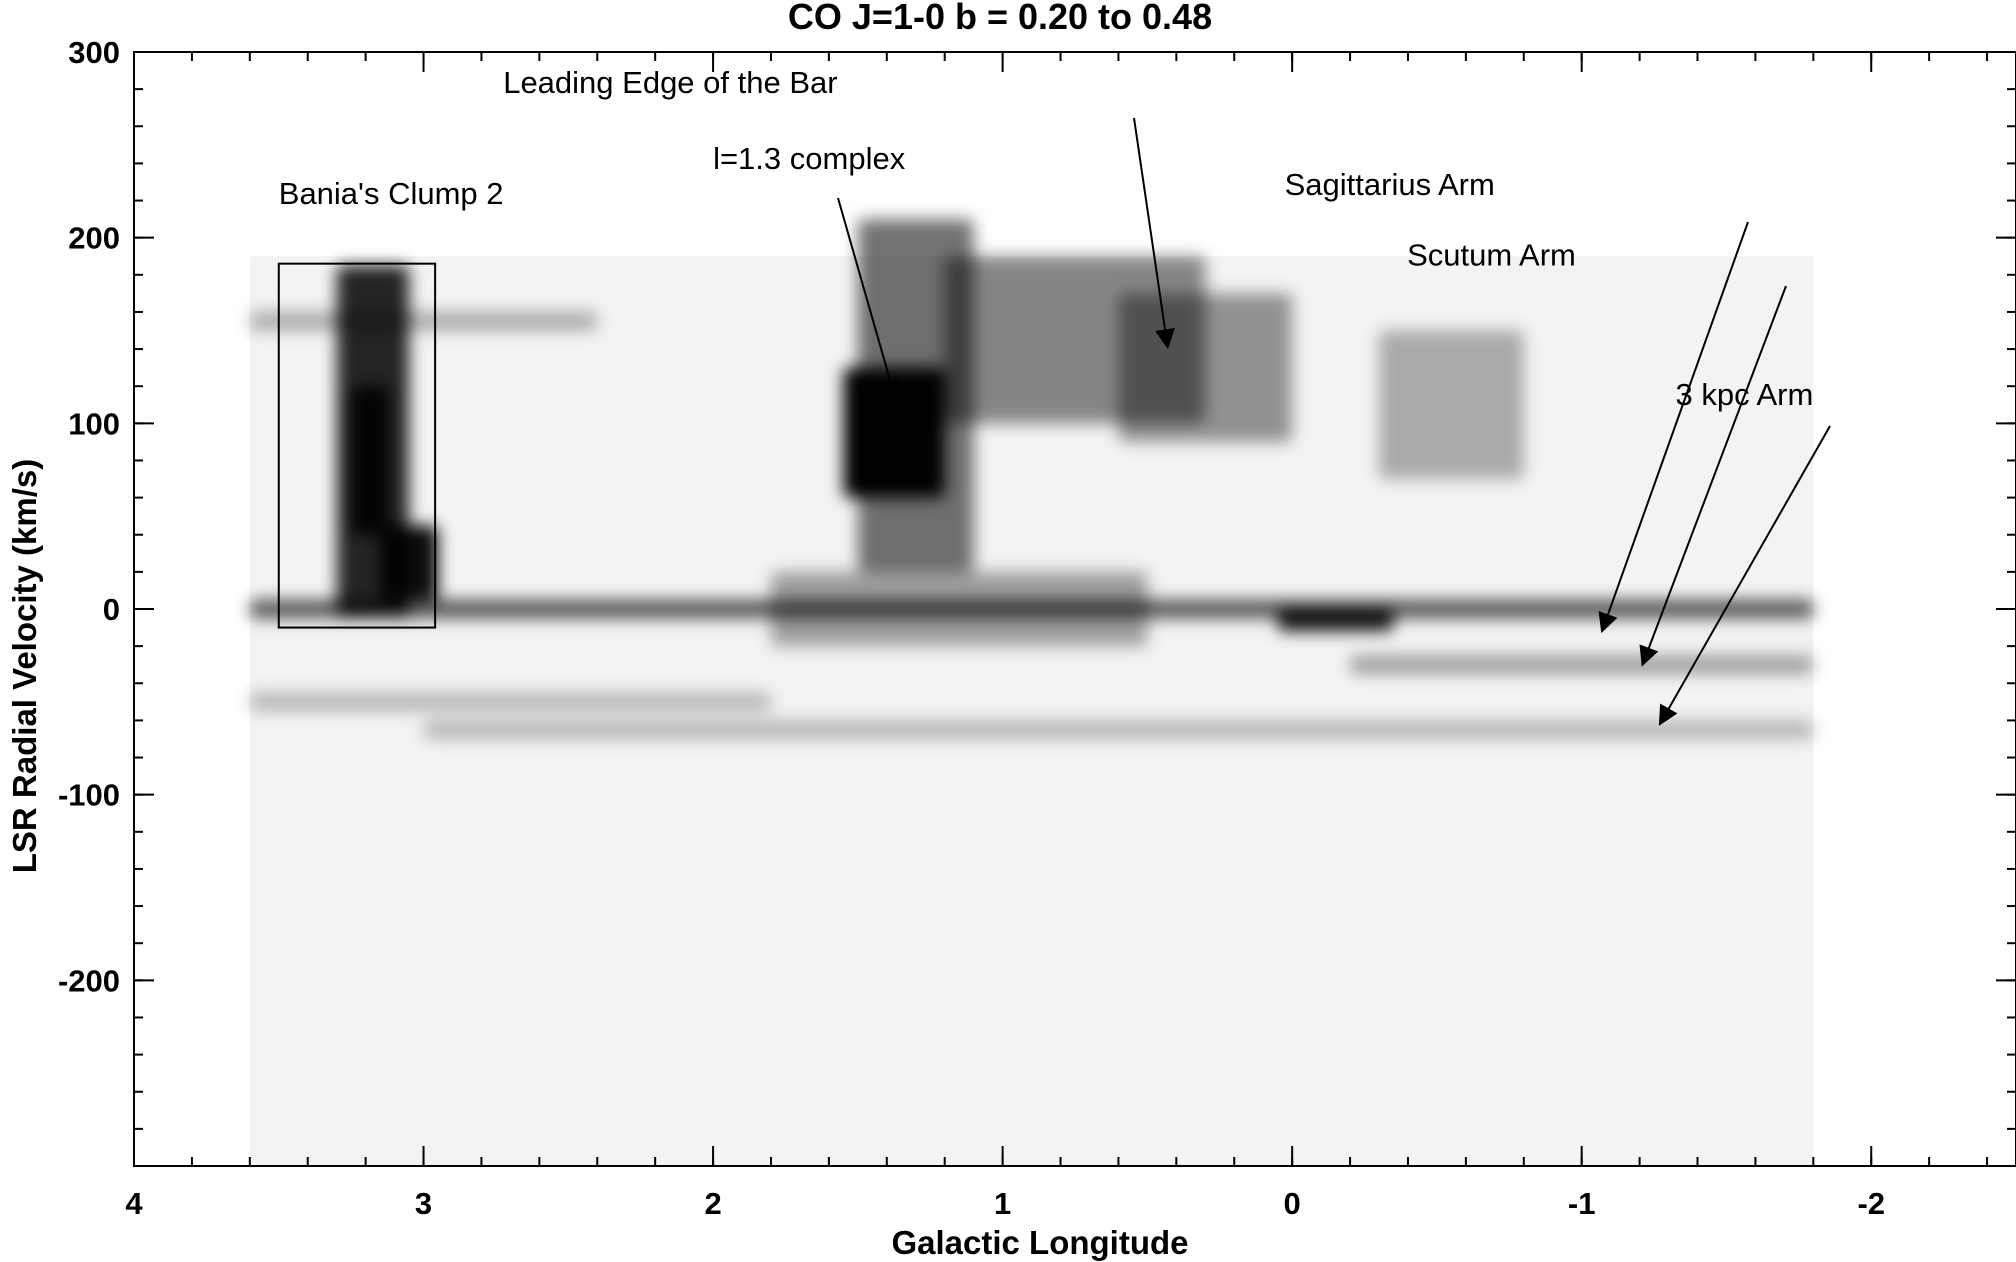  What do you see at coordinates (1390, 184) in the screenshot?
I see `annotation-label: Sagittarius Arm` at bounding box center [1390, 184].